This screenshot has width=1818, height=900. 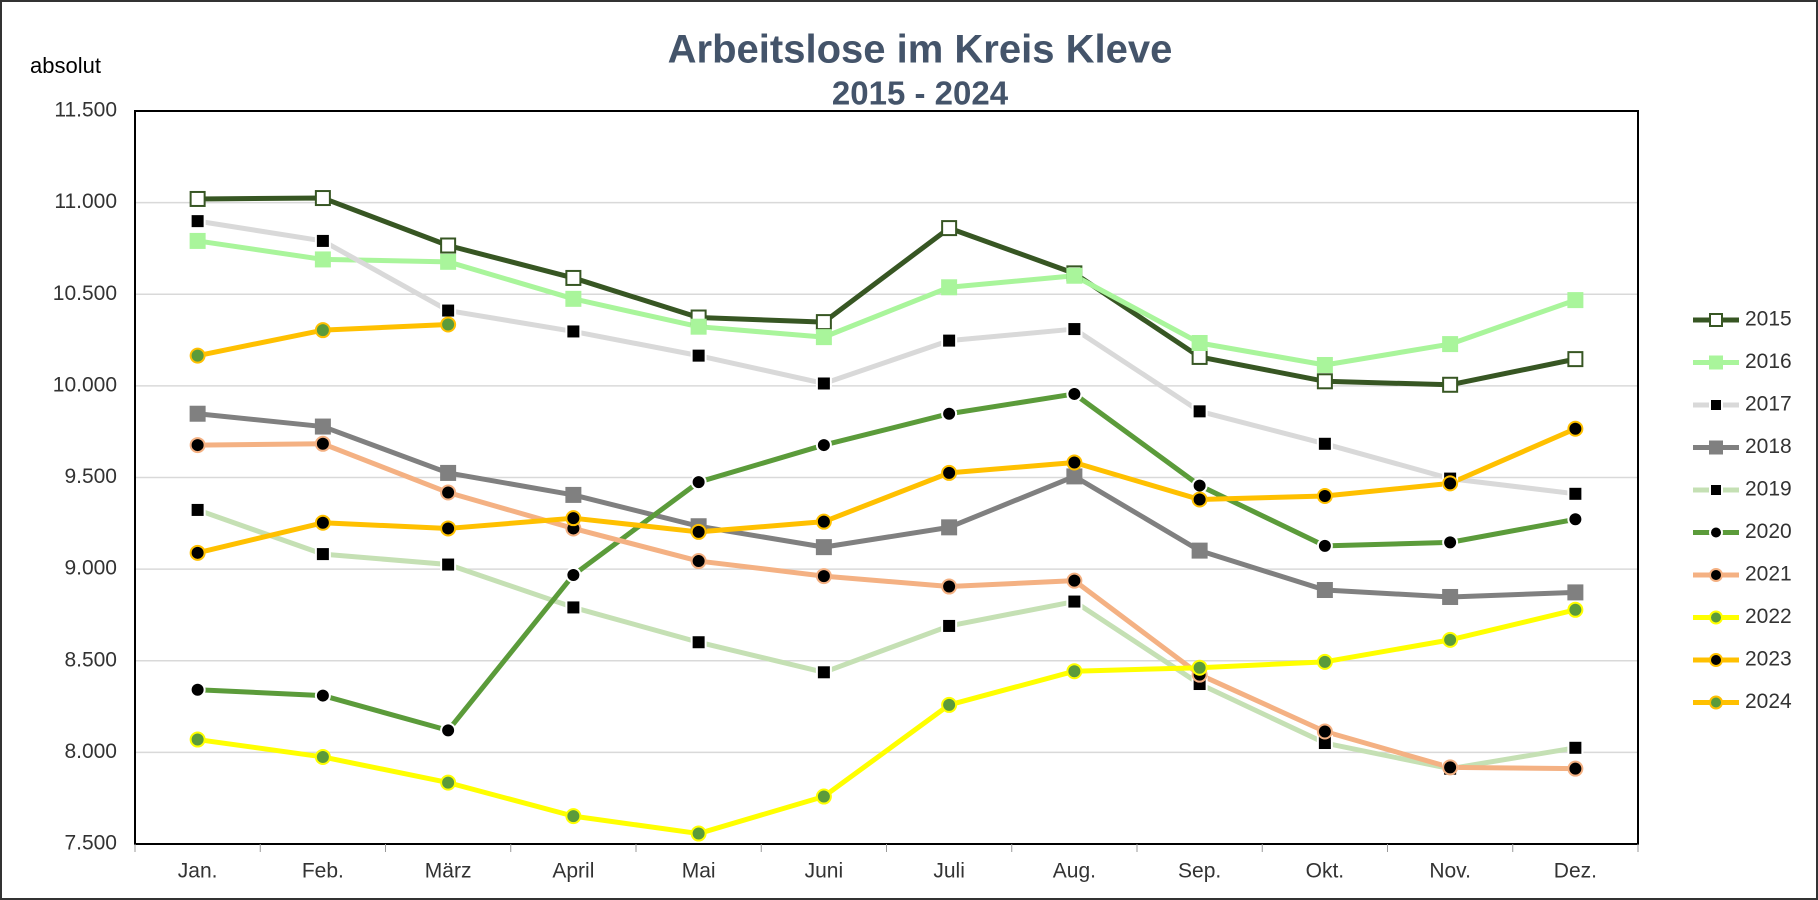 What do you see at coordinates (65, 65) in the screenshot?
I see `y-axis-label: absolut` at bounding box center [65, 65].